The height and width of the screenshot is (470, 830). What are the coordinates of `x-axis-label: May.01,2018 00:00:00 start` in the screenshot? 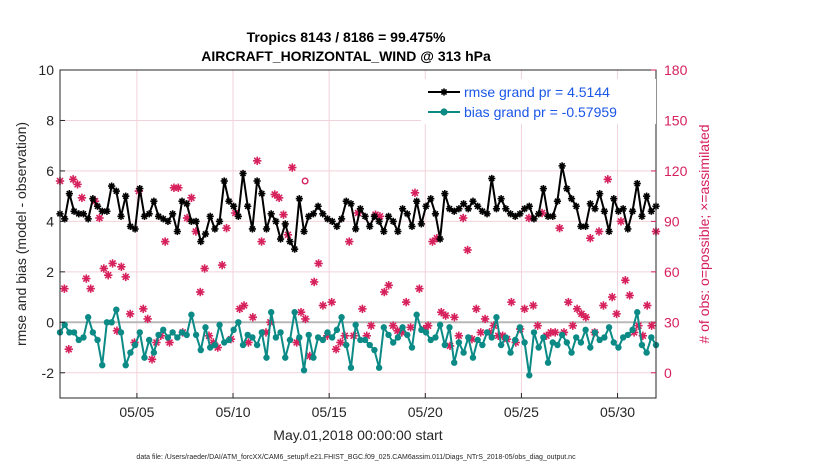 It's located at (358, 435).